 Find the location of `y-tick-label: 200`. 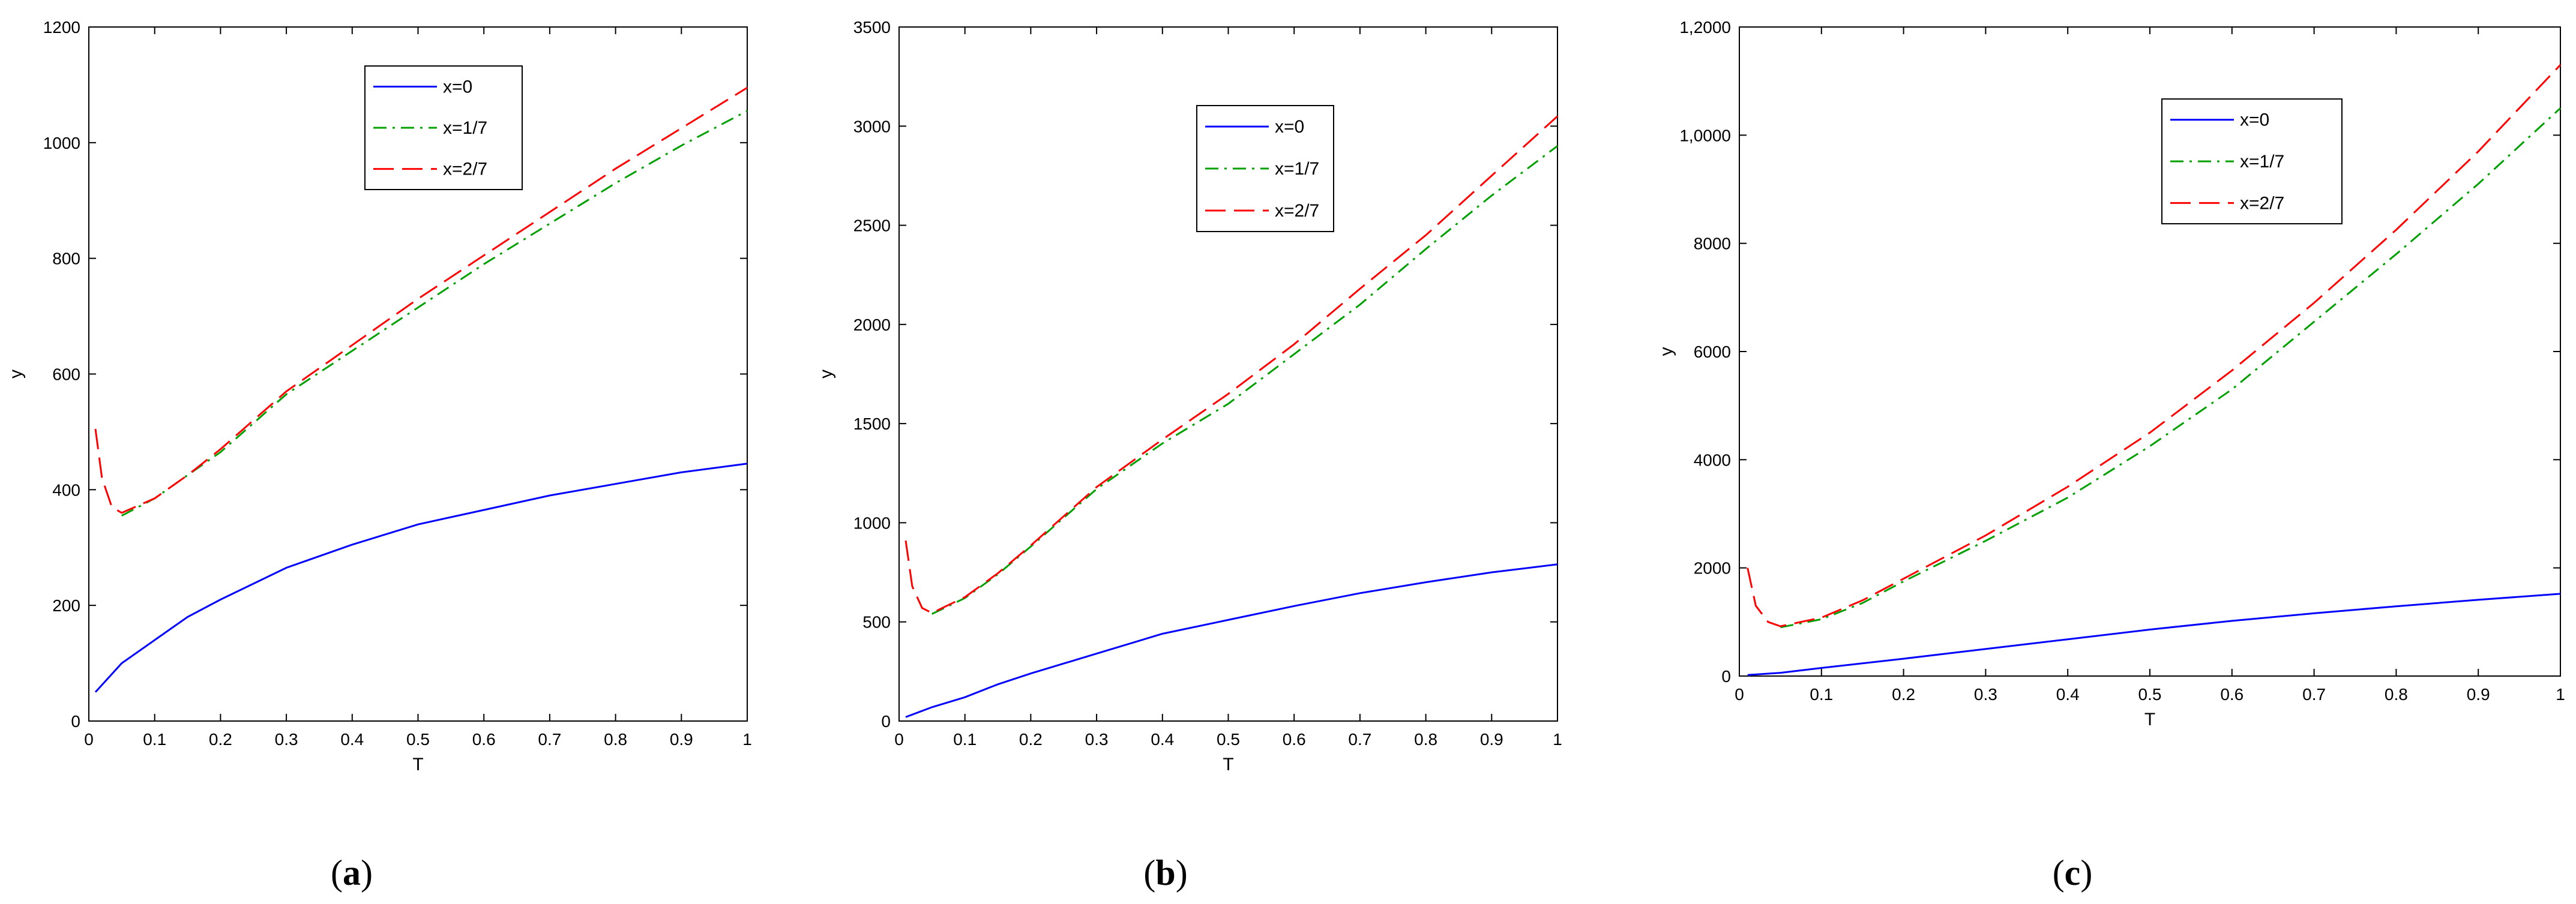

y-tick-label: 200 is located at coordinates (66, 605).